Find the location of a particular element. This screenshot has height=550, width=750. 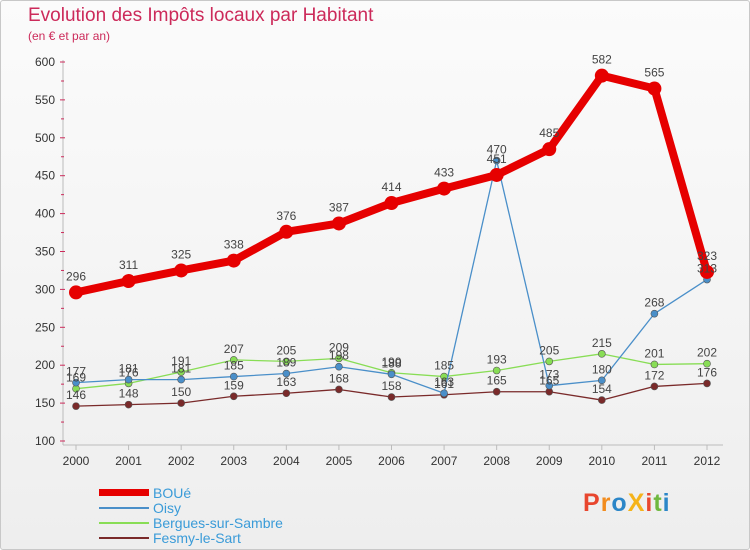

legend-swatch-bergues is located at coordinates (124, 522).